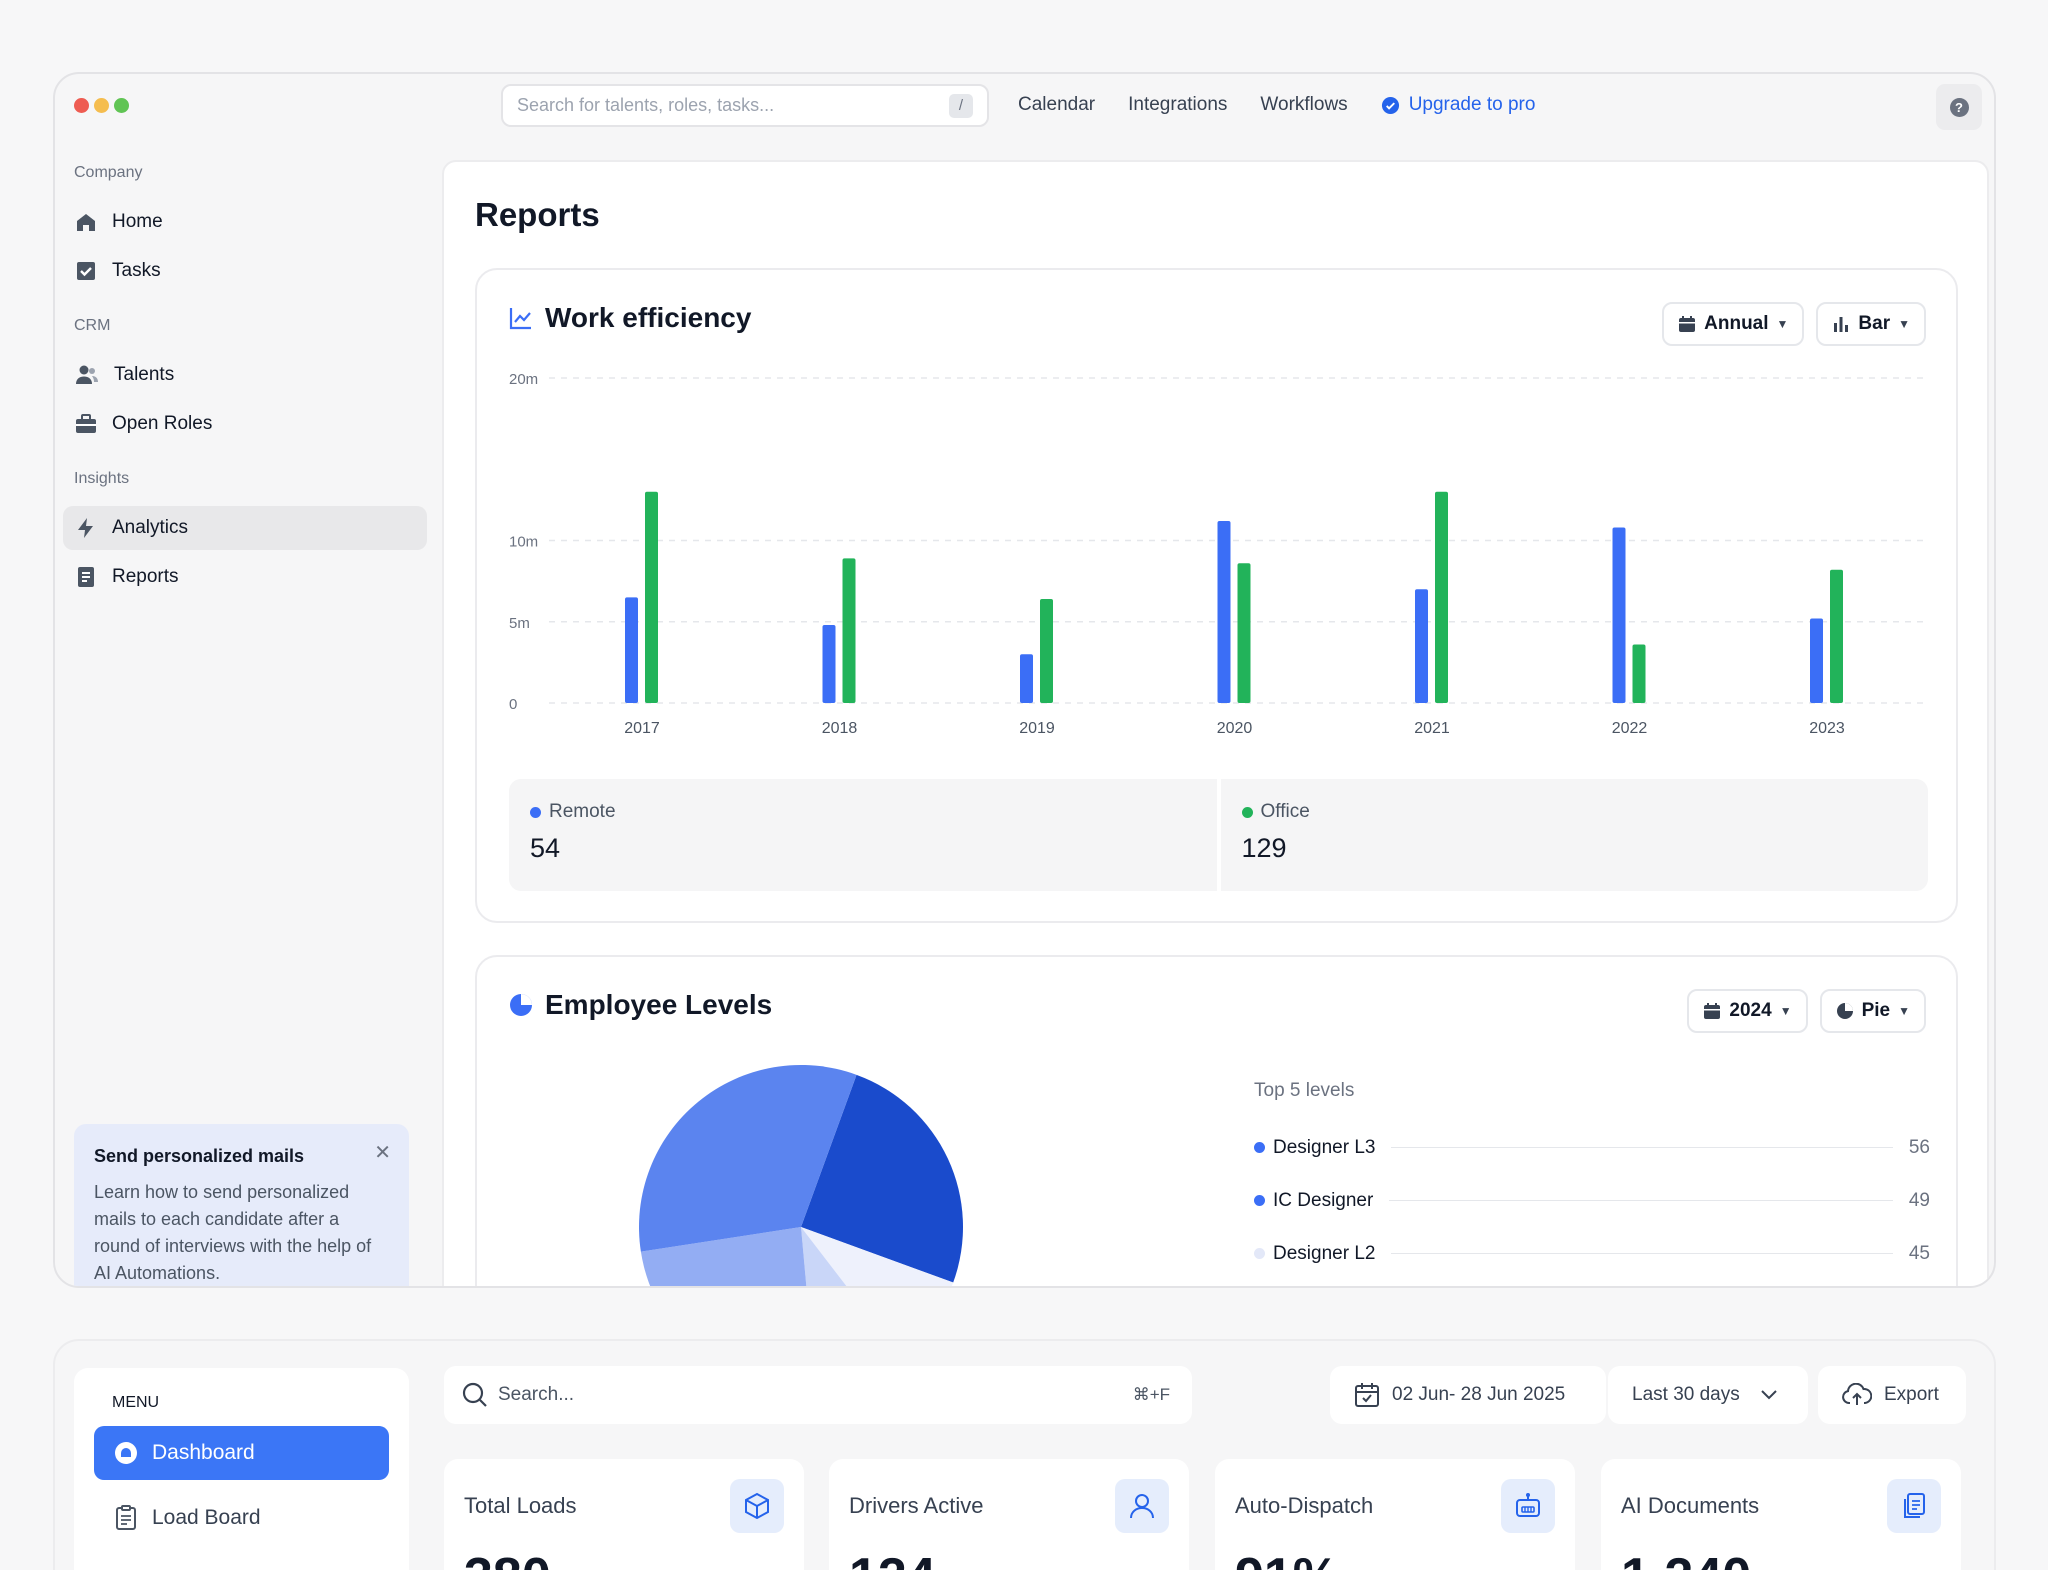 The width and height of the screenshot is (2048, 1570). What do you see at coordinates (1642, 1147) in the screenshot?
I see `divider` at bounding box center [1642, 1147].